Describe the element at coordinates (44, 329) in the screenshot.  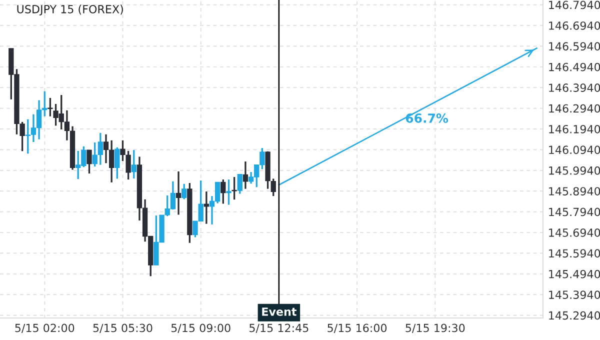
I see `x-tick-label: 5/15 02:00` at that location.